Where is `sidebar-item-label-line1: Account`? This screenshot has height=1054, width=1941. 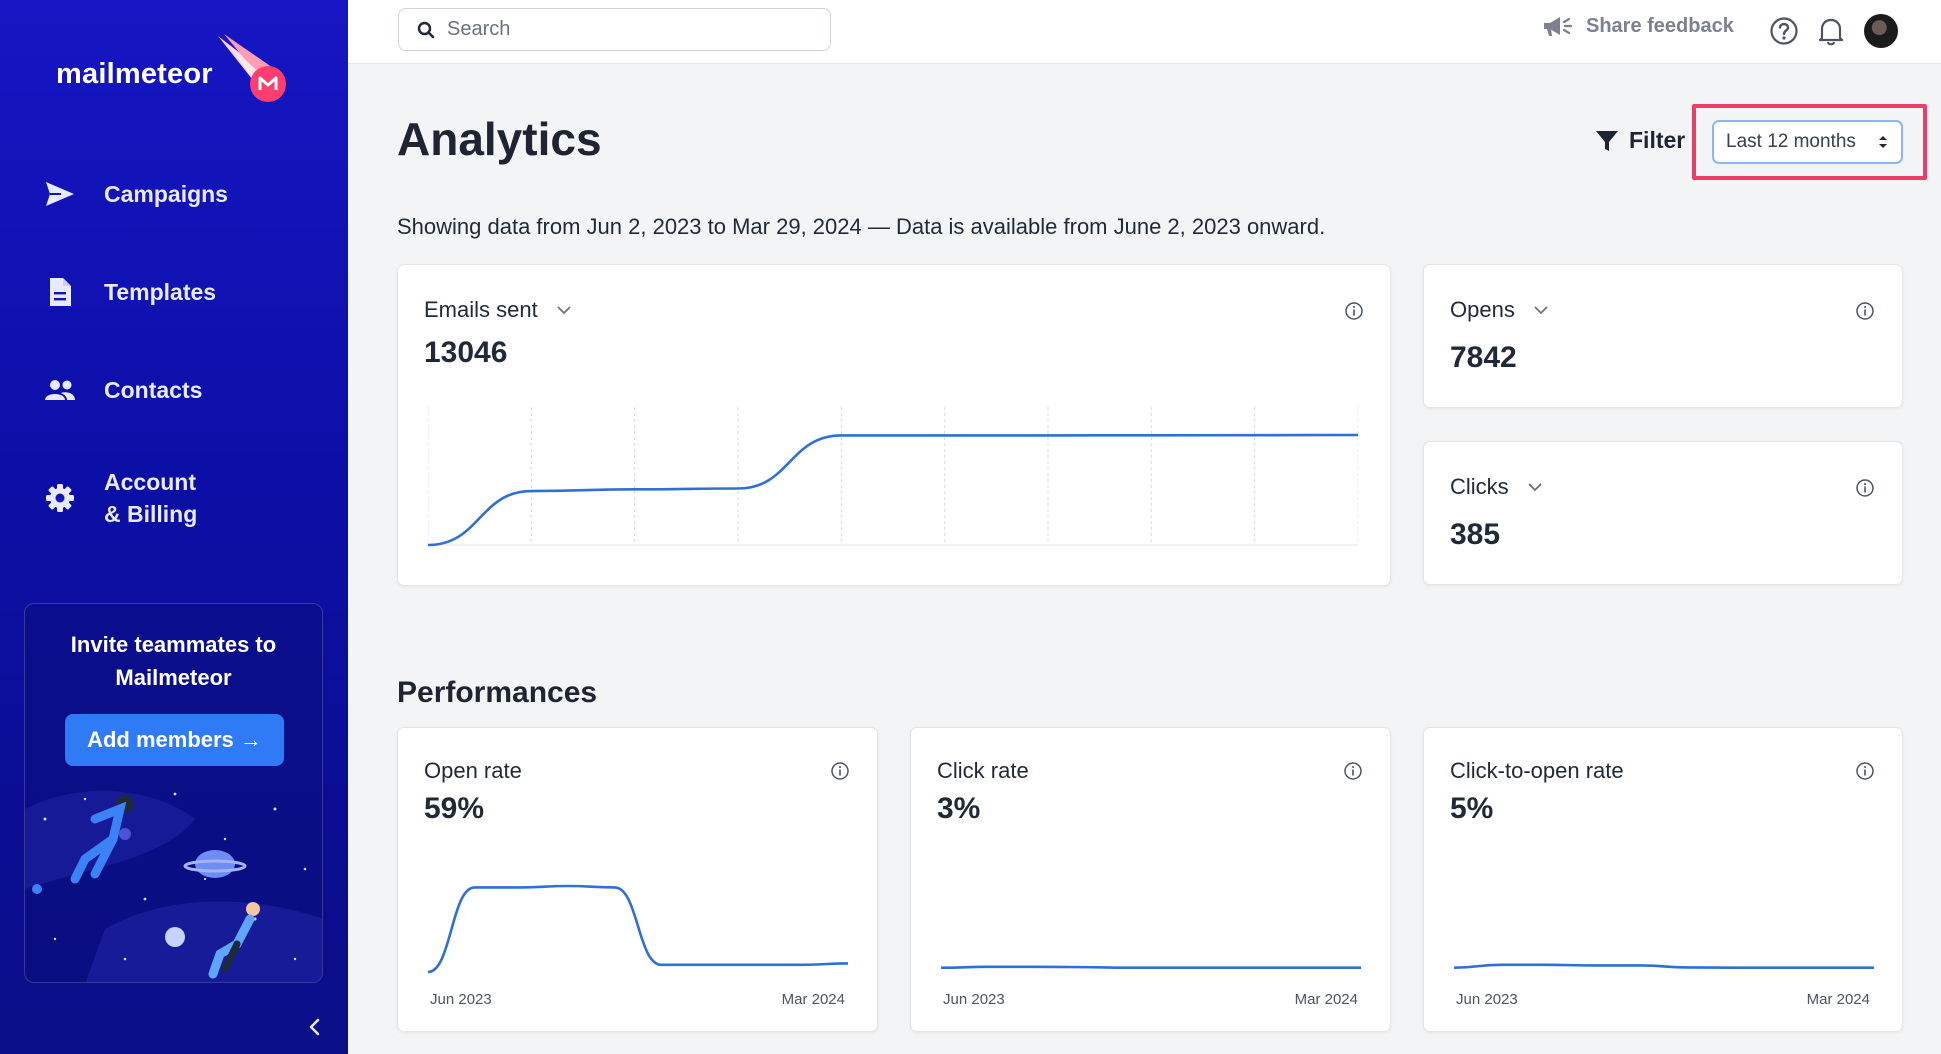 sidebar-item-label-line1: Account is located at coordinates (150, 482).